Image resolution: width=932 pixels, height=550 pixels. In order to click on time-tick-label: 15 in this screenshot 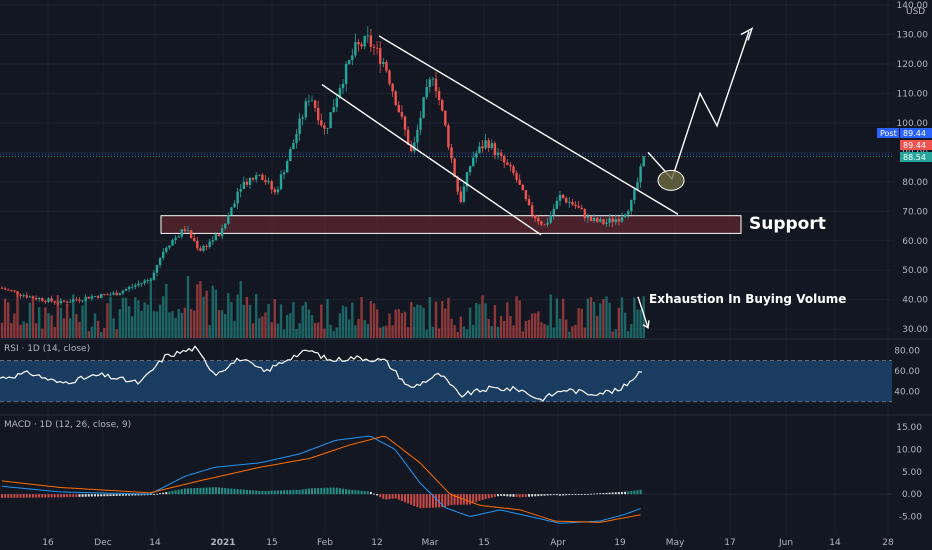, I will do `click(483, 543)`.